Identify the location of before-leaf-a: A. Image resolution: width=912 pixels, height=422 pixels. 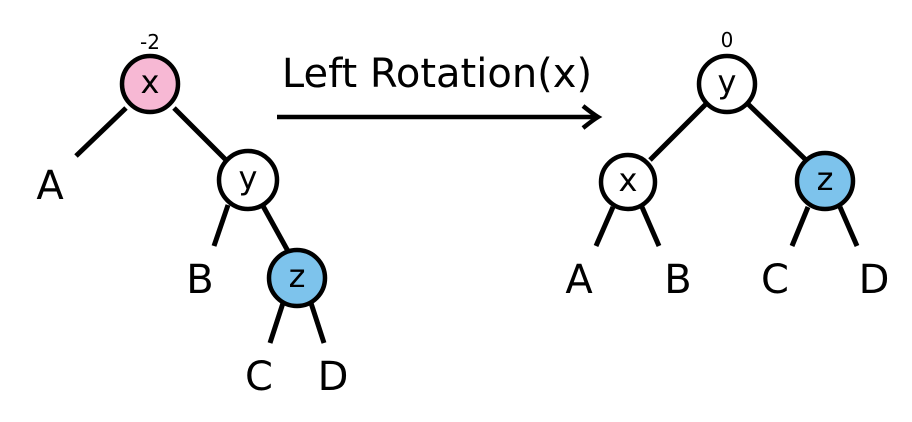
(50, 186).